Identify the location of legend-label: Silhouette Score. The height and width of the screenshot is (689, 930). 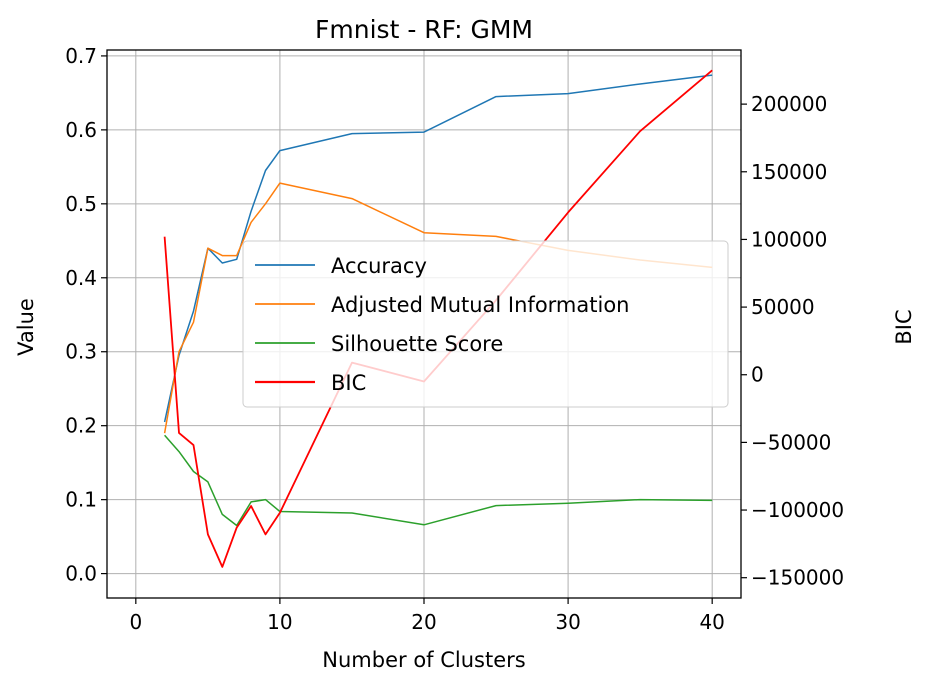
(417, 344).